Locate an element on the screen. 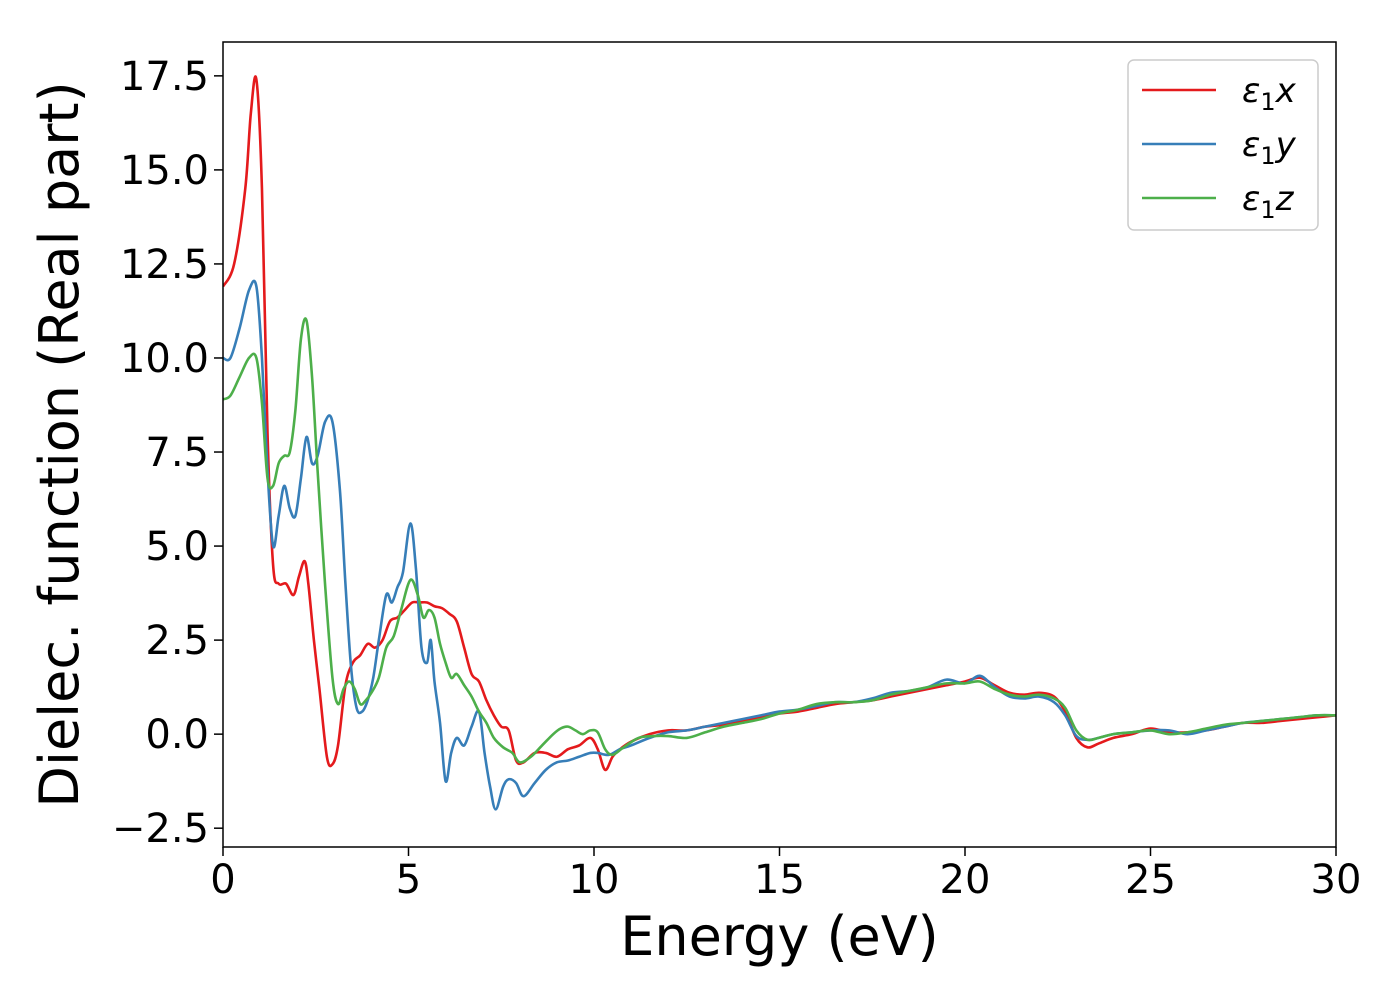  x-tick-label: 0 is located at coordinates (222, 880).